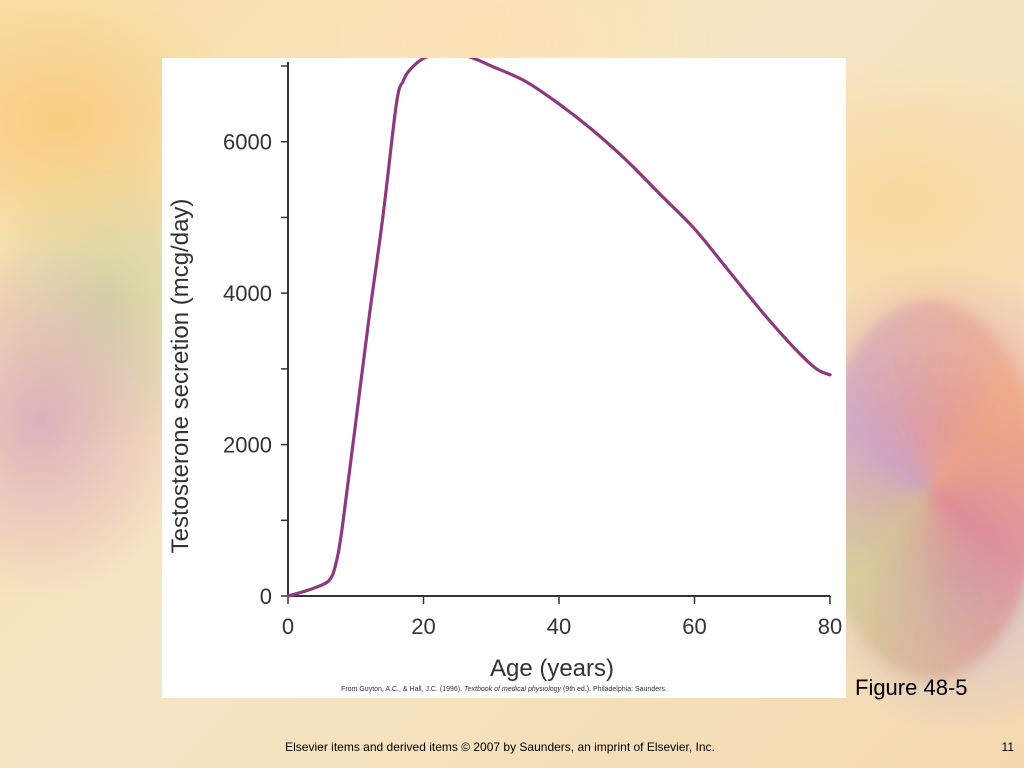 This screenshot has height=768, width=1024. Describe the element at coordinates (559, 626) in the screenshot. I see `x-tick-label: 40` at that location.